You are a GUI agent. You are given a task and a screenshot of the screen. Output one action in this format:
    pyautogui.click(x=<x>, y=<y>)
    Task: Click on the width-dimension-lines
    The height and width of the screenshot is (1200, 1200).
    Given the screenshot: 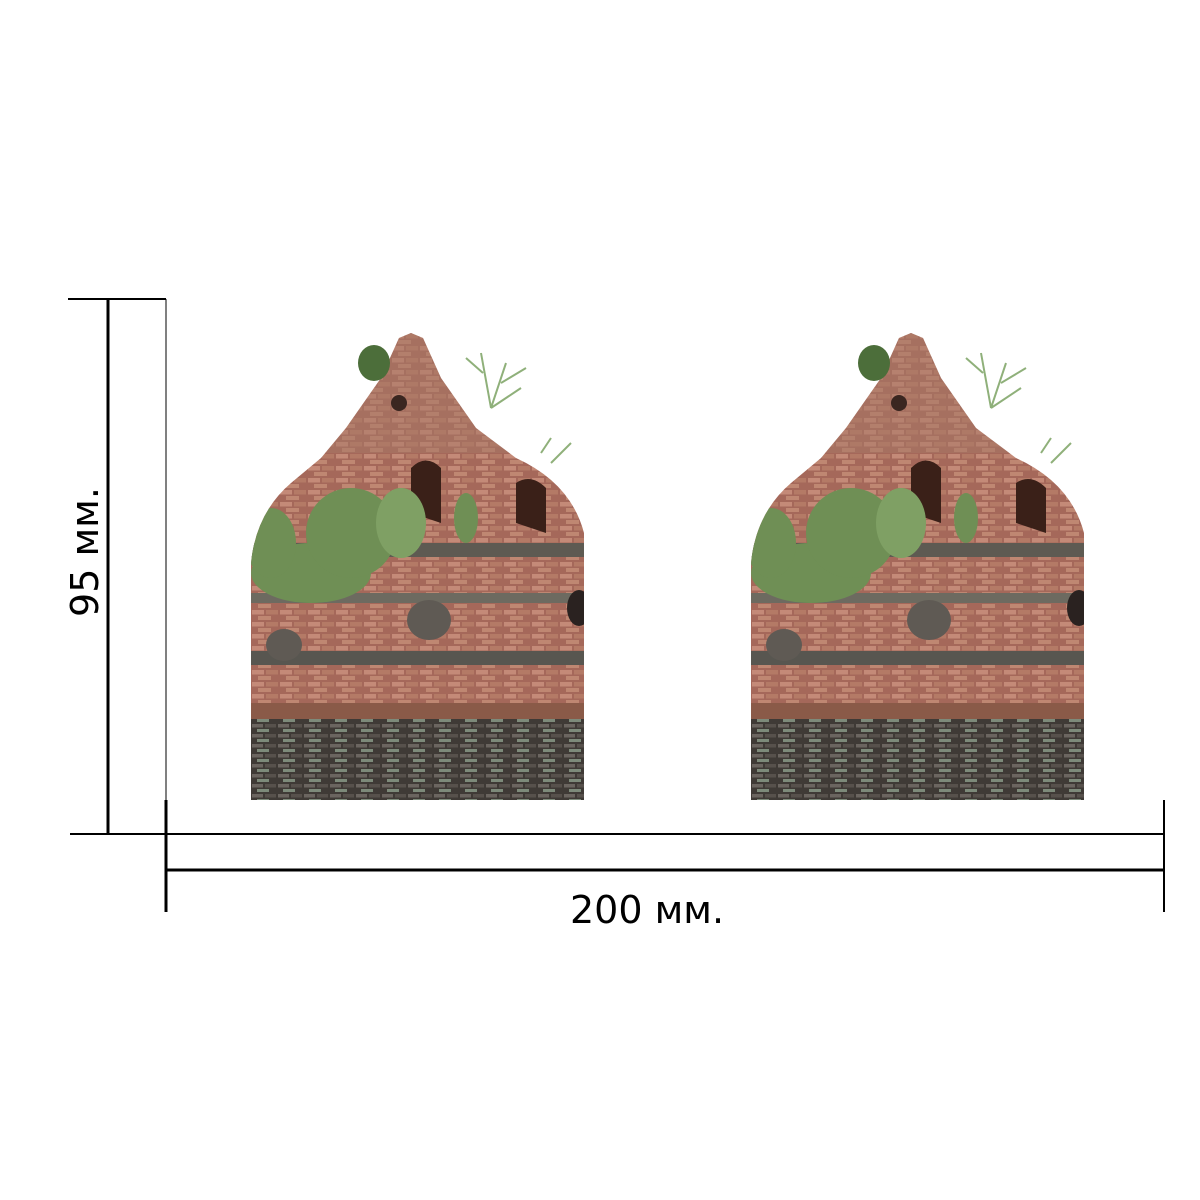 What is the action you would take?
    pyautogui.click(x=664, y=856)
    